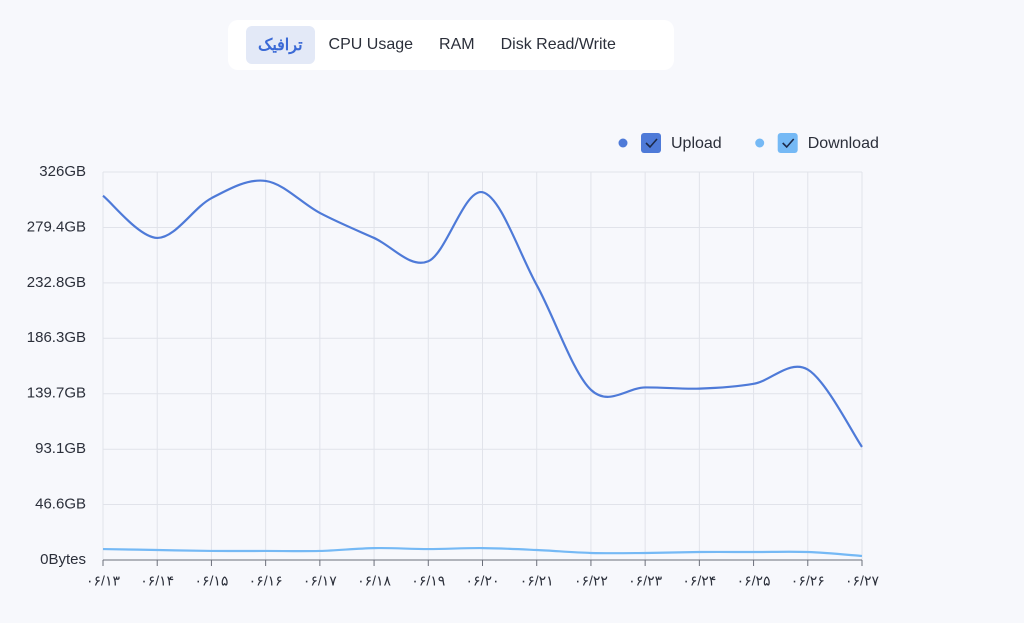 Image resolution: width=1024 pixels, height=623 pixels. Describe the element at coordinates (696, 143) in the screenshot. I see `legend-label: Upload` at that location.